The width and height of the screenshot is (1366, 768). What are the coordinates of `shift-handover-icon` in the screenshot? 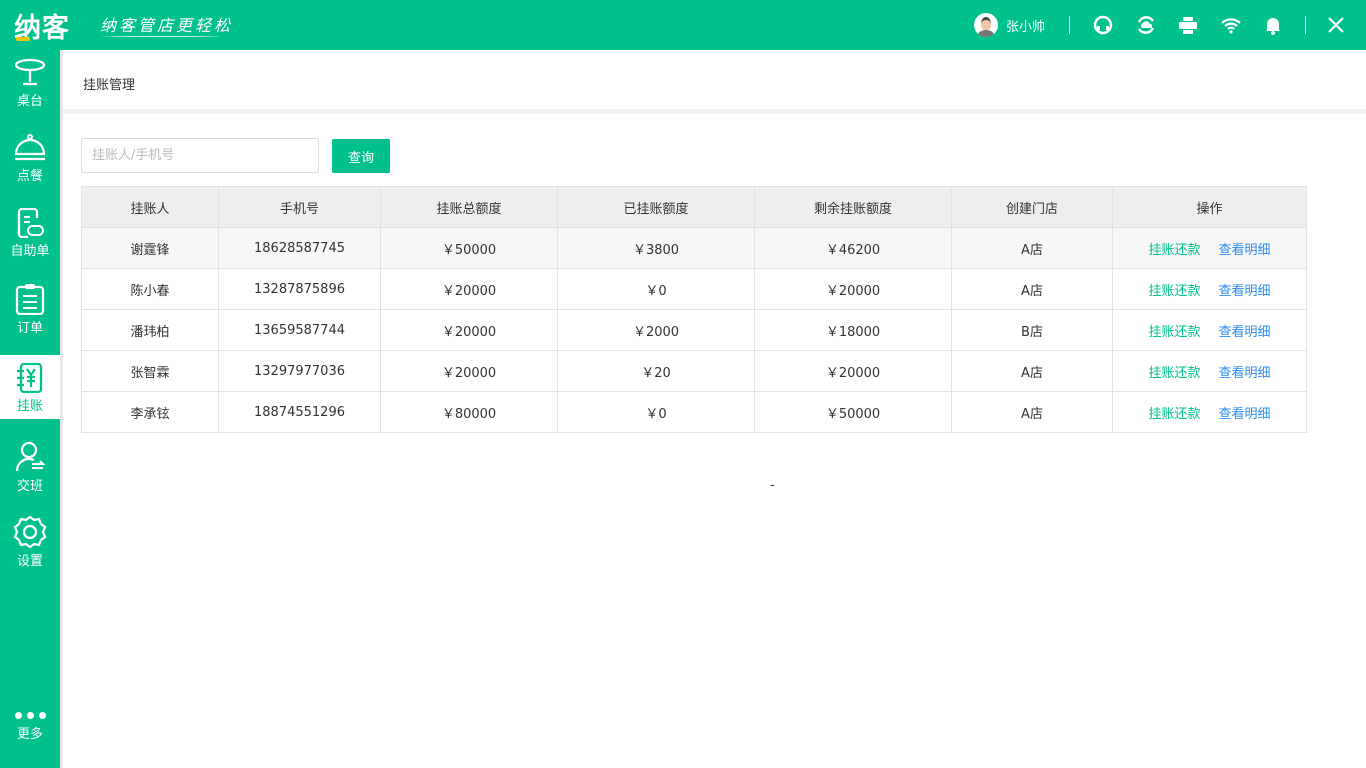 It's located at (30, 456).